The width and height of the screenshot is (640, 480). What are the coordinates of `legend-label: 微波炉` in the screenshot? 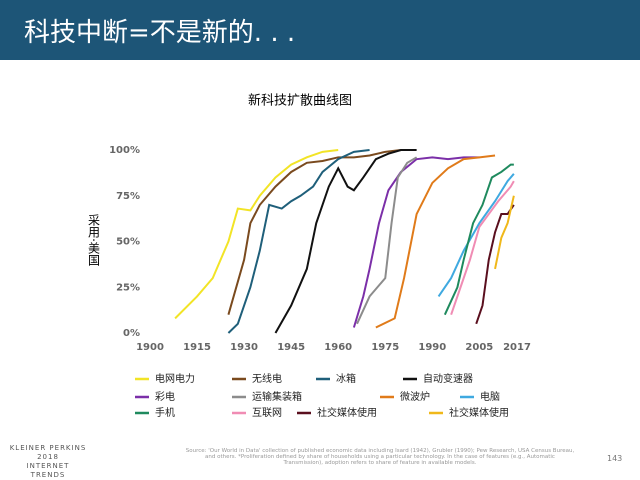 It's located at (415, 396).